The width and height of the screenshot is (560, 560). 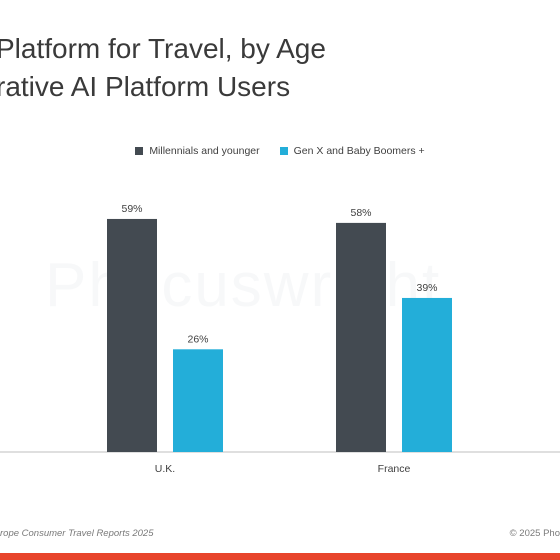 What do you see at coordinates (534, 533) in the screenshot?
I see `footer-copyright: © 2025 Pho` at bounding box center [534, 533].